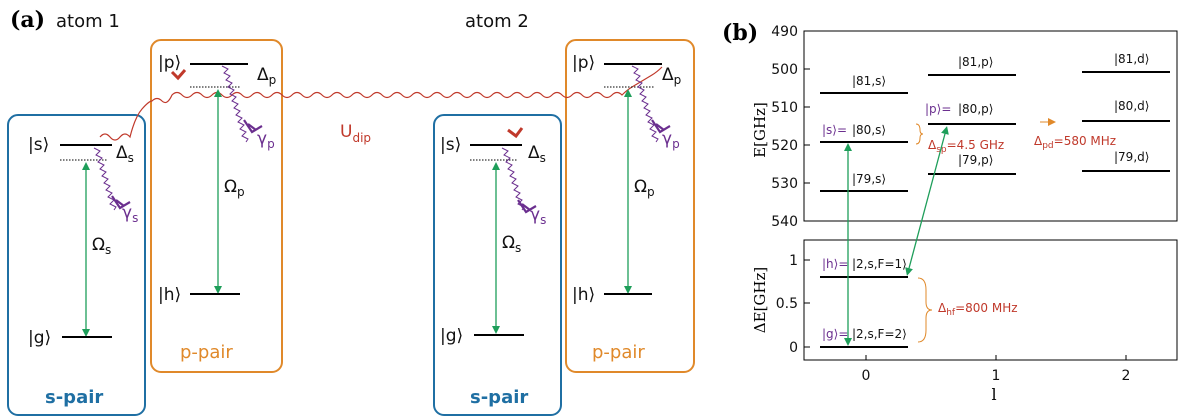 The height and width of the screenshot is (419, 1191). Describe the element at coordinates (513, 179) in the screenshot. I see `decay-s-atom2` at that location.